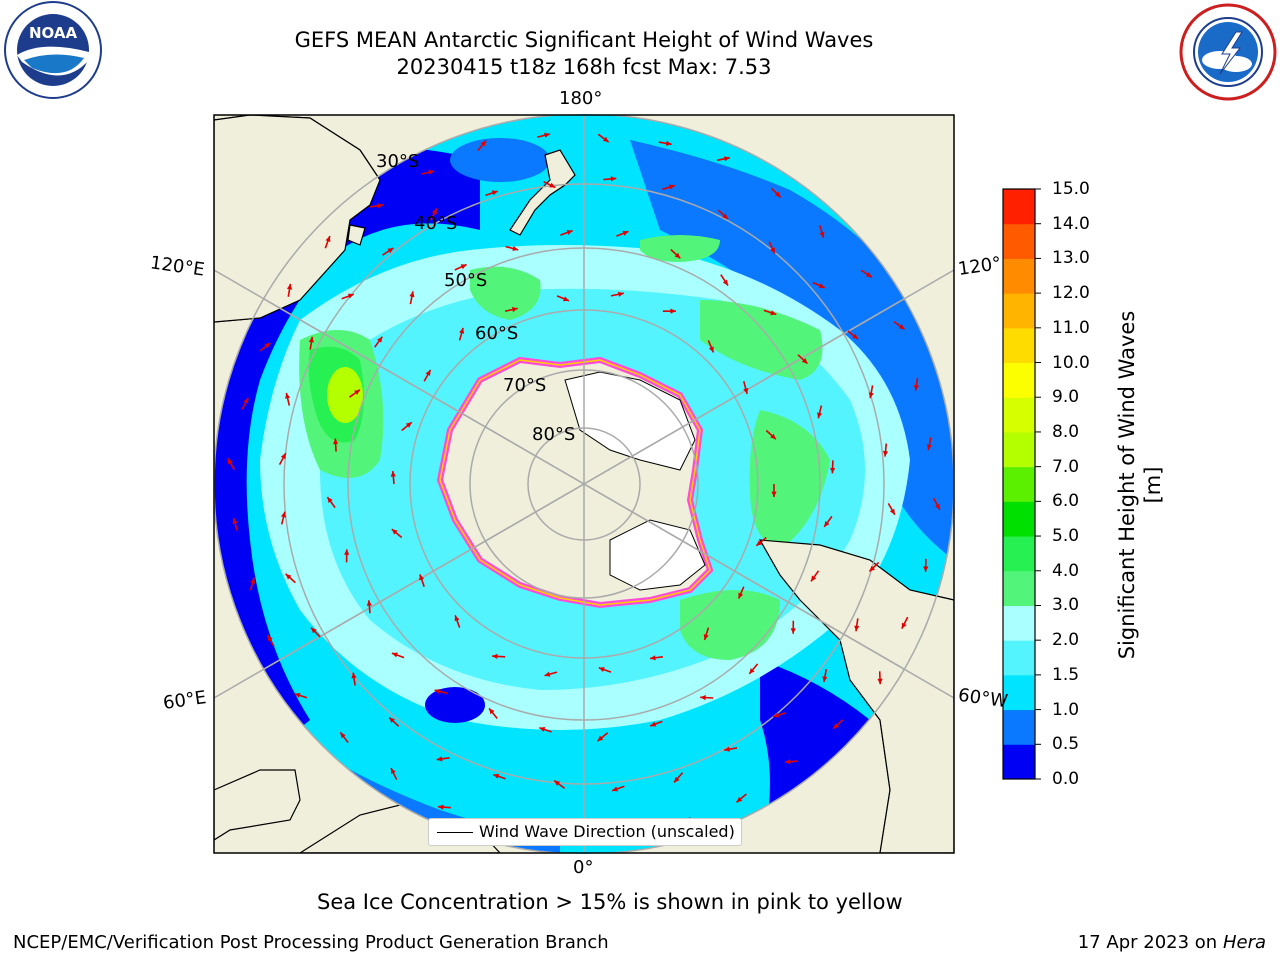 Image resolution: width=1280 pixels, height=960 pixels. Describe the element at coordinates (657, 555) in the screenshot. I see `ronne-ice-shelf` at that location.